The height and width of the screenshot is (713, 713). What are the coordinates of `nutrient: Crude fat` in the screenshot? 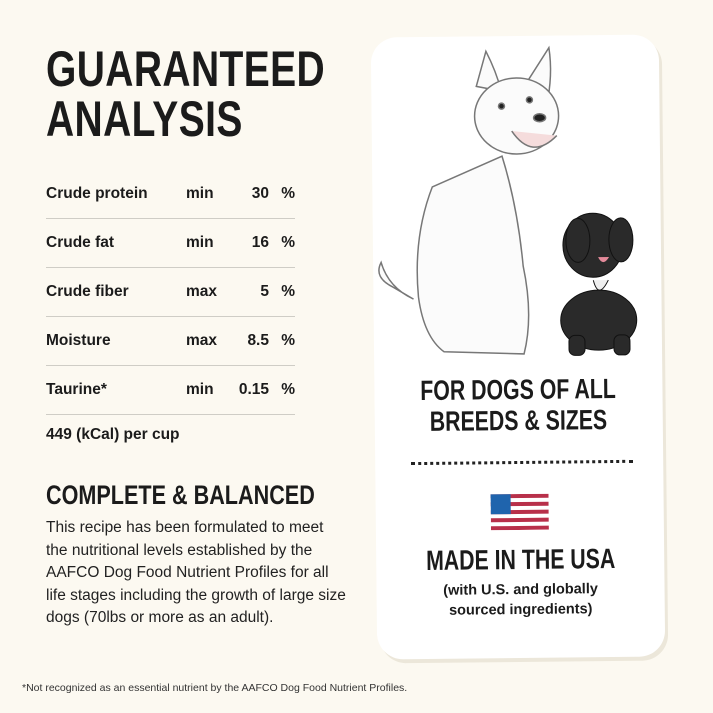 It's located at (80, 242).